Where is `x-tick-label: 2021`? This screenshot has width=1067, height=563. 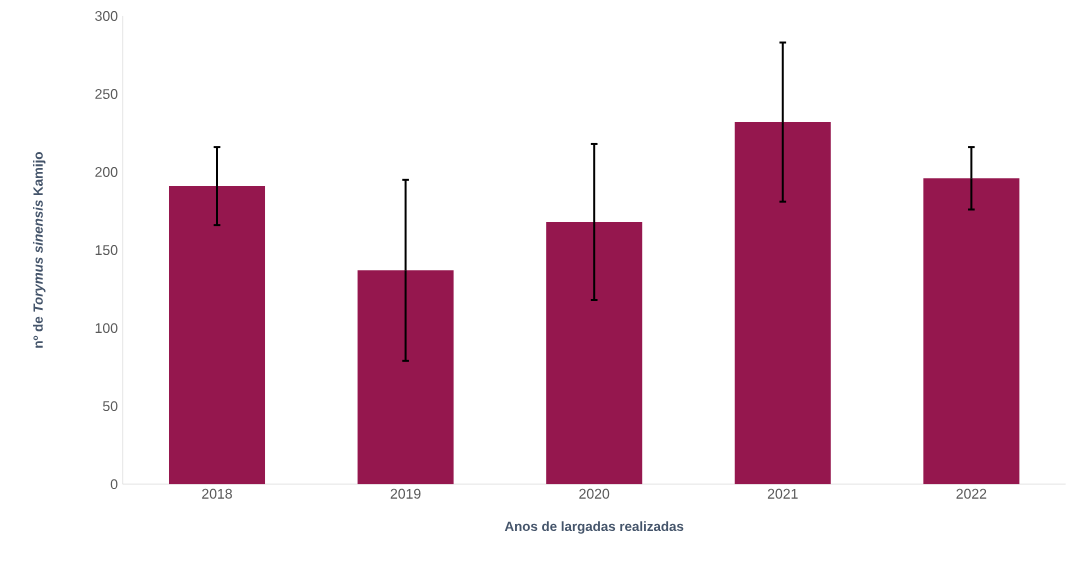
x-tick-label: 2021 is located at coordinates (782, 493).